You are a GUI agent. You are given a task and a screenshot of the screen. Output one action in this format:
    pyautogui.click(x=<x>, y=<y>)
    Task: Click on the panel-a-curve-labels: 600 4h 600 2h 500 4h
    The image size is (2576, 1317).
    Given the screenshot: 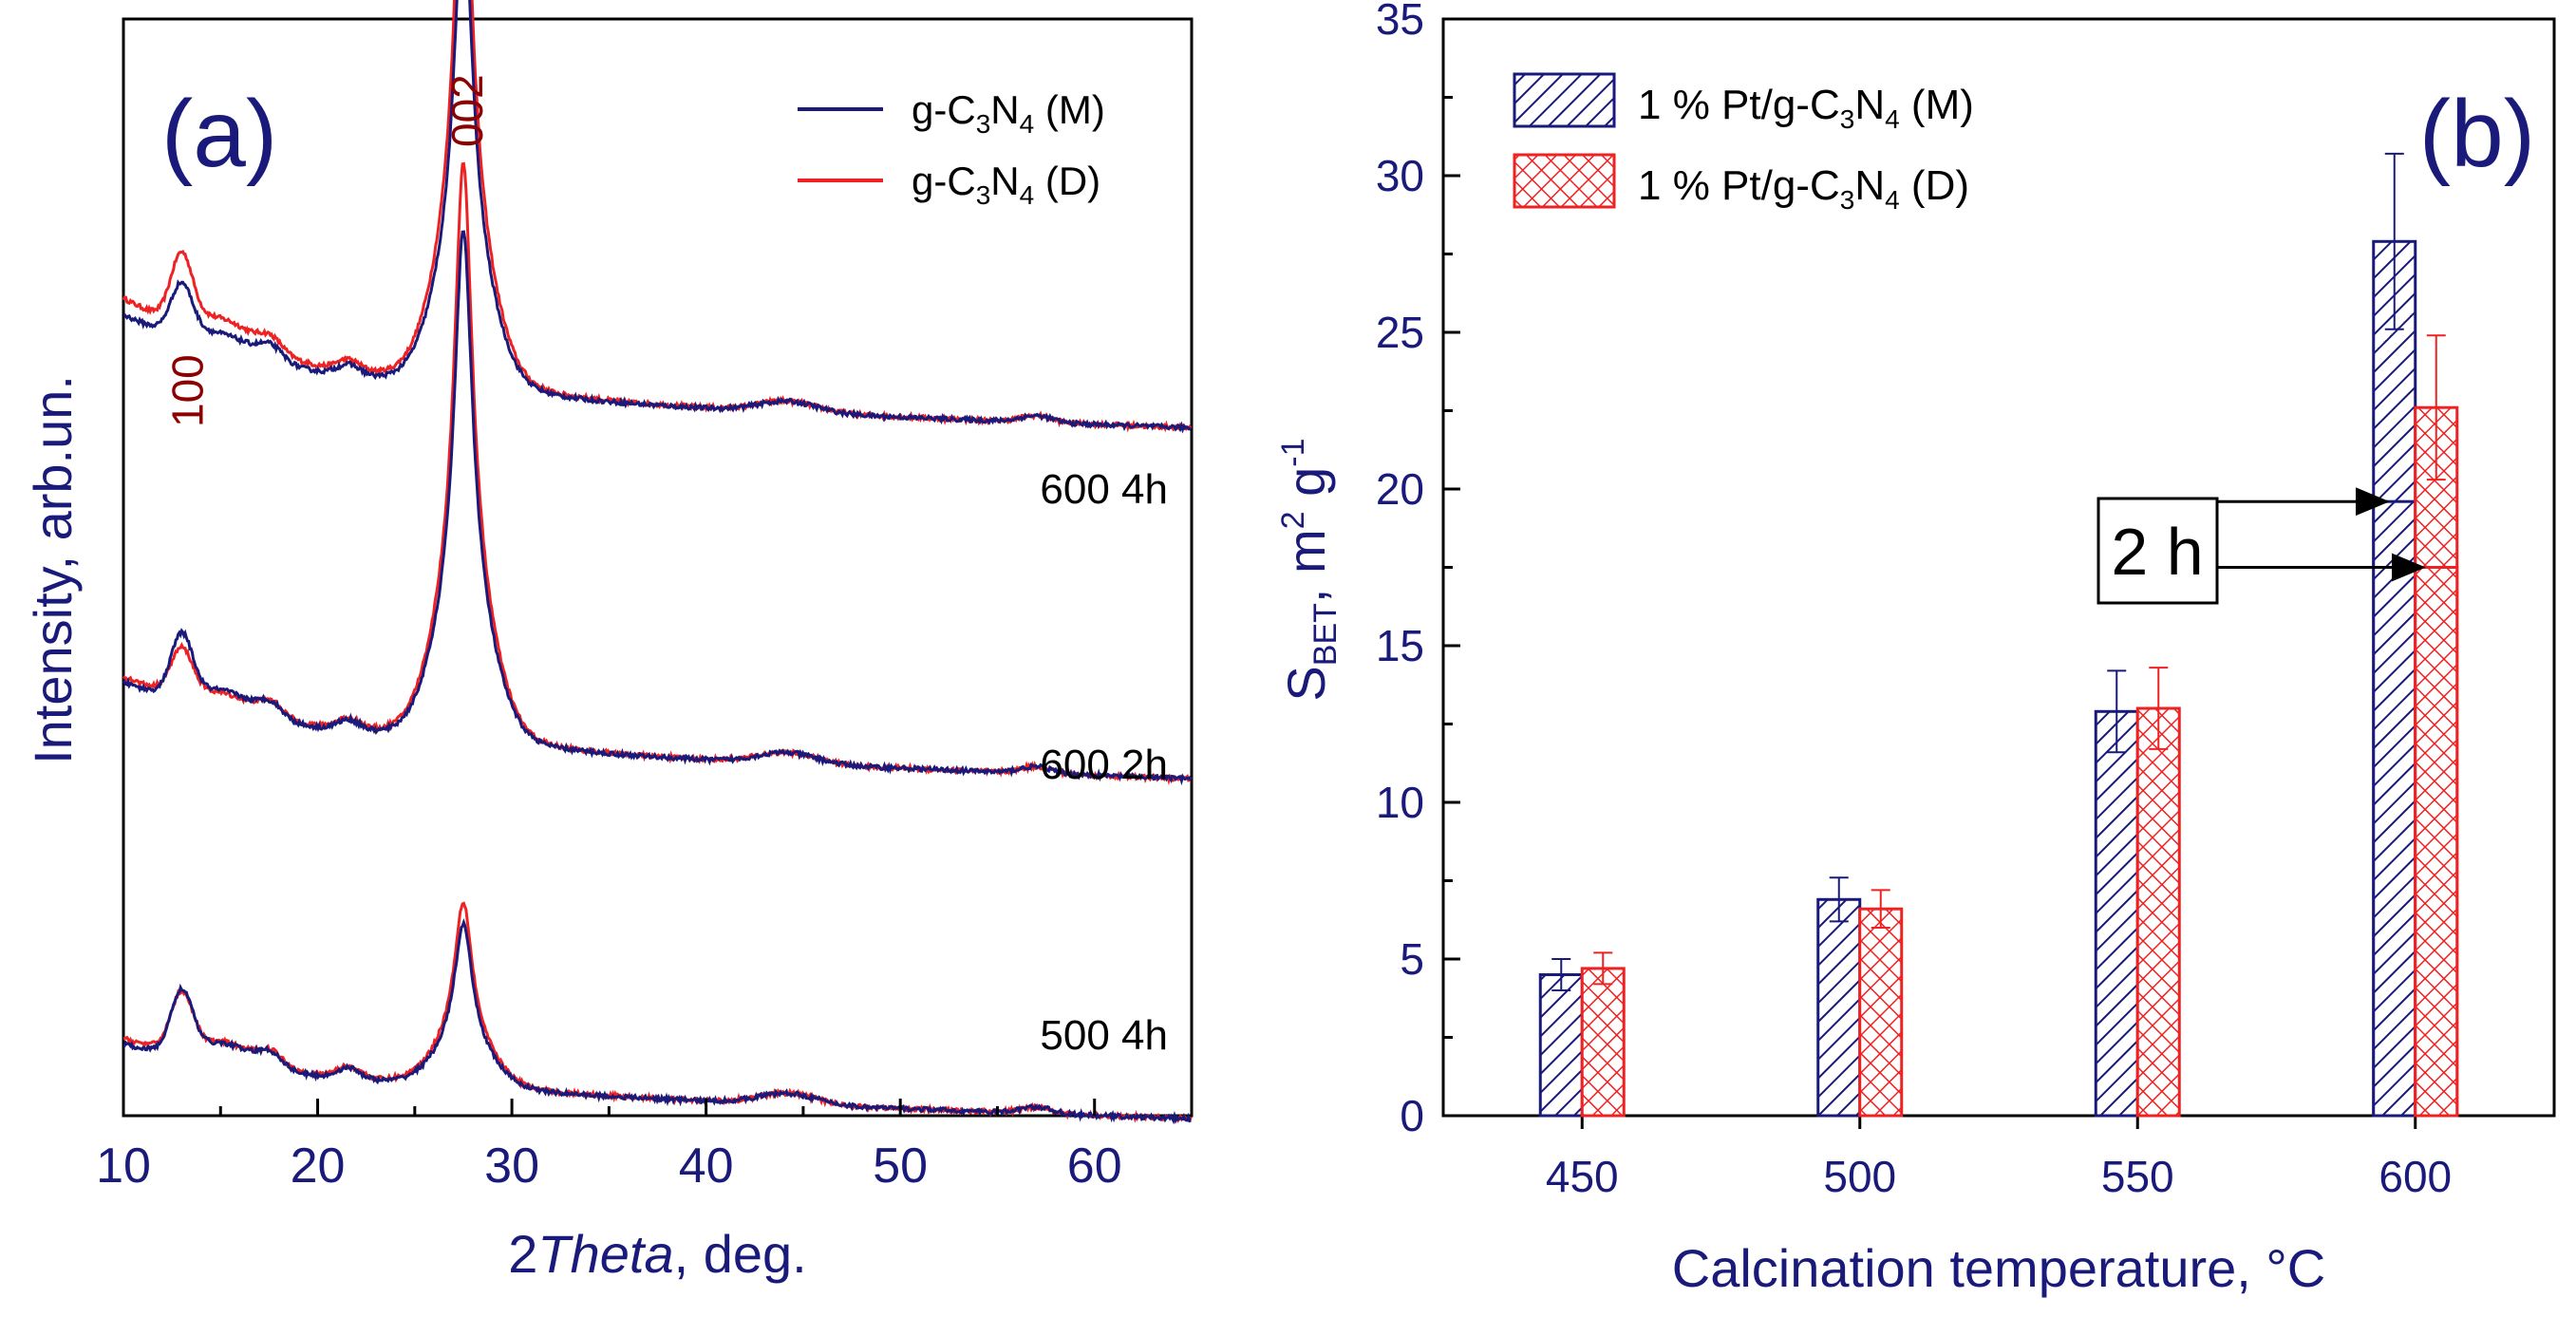 What is the action you would take?
    pyautogui.click(x=1104, y=763)
    